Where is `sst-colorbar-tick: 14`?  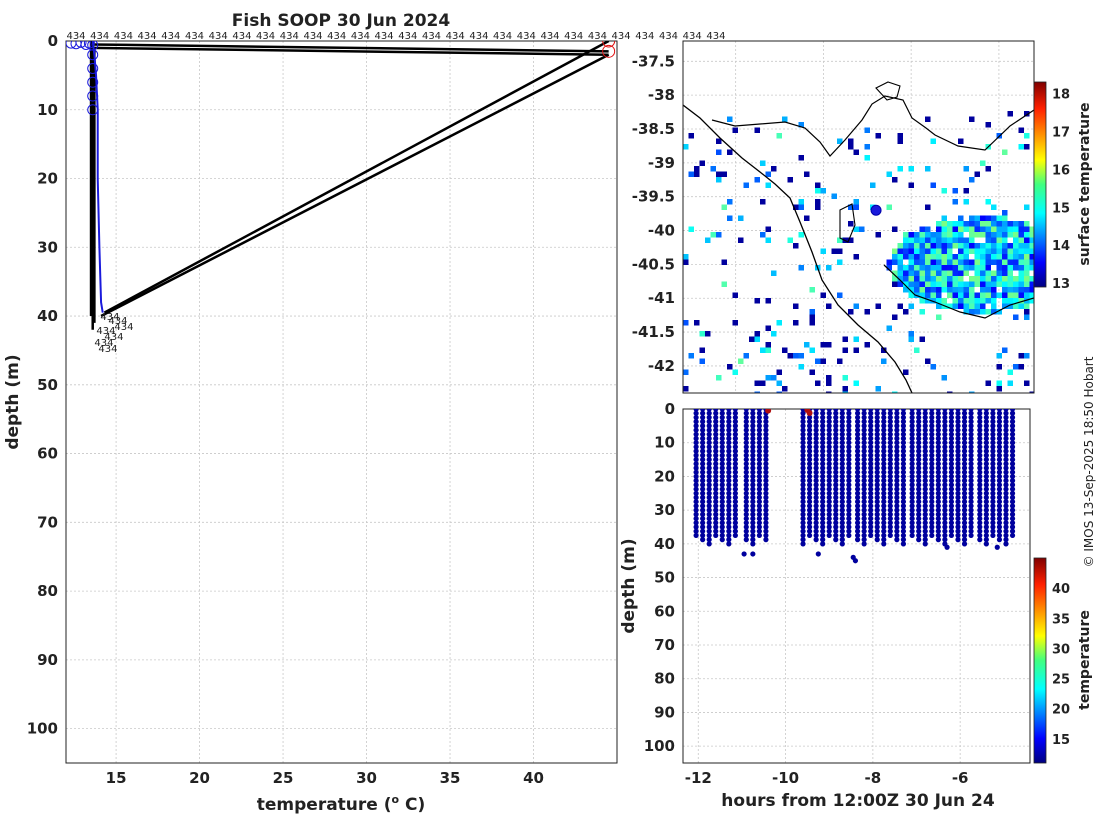
sst-colorbar-tick: 14 is located at coordinates (1061, 246).